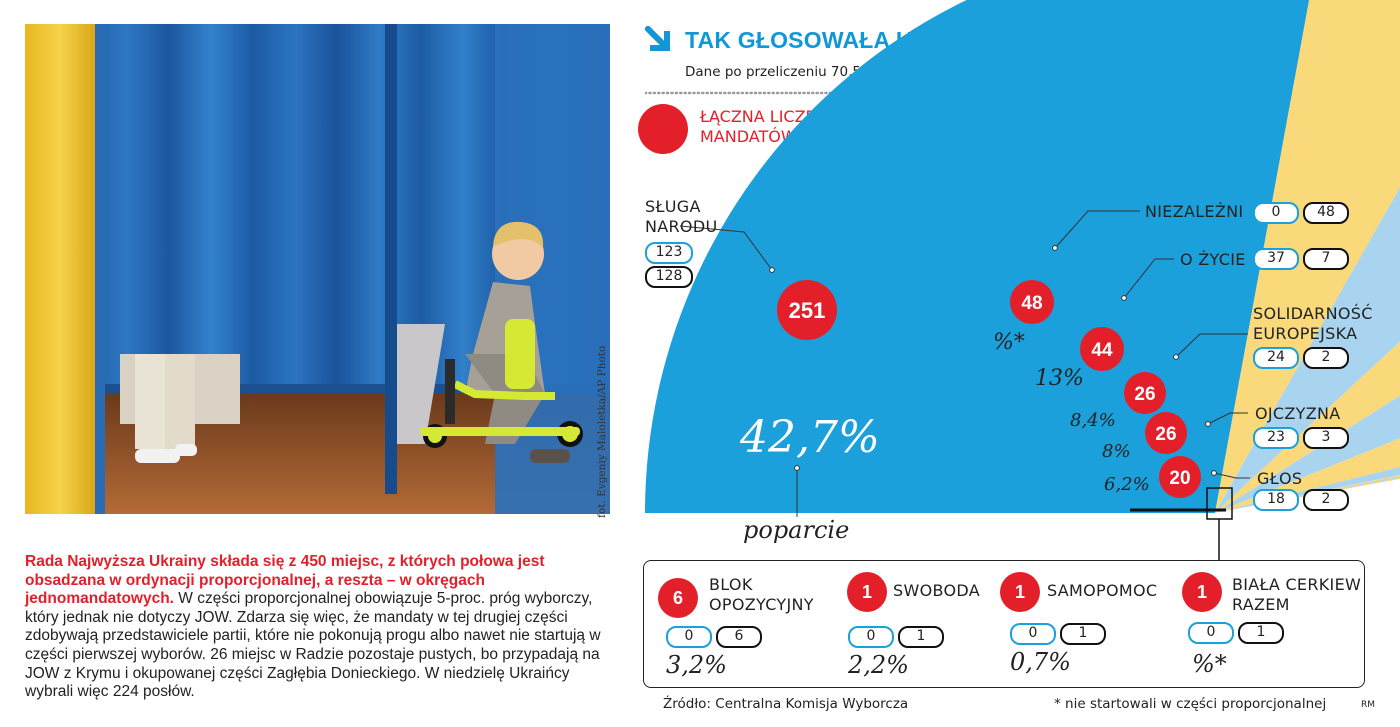 Image resolution: width=1400 pixels, height=727 pixels. Describe the element at coordinates (936, 590) in the screenshot. I see `party-label-swoboda: SWOBODA` at that location.